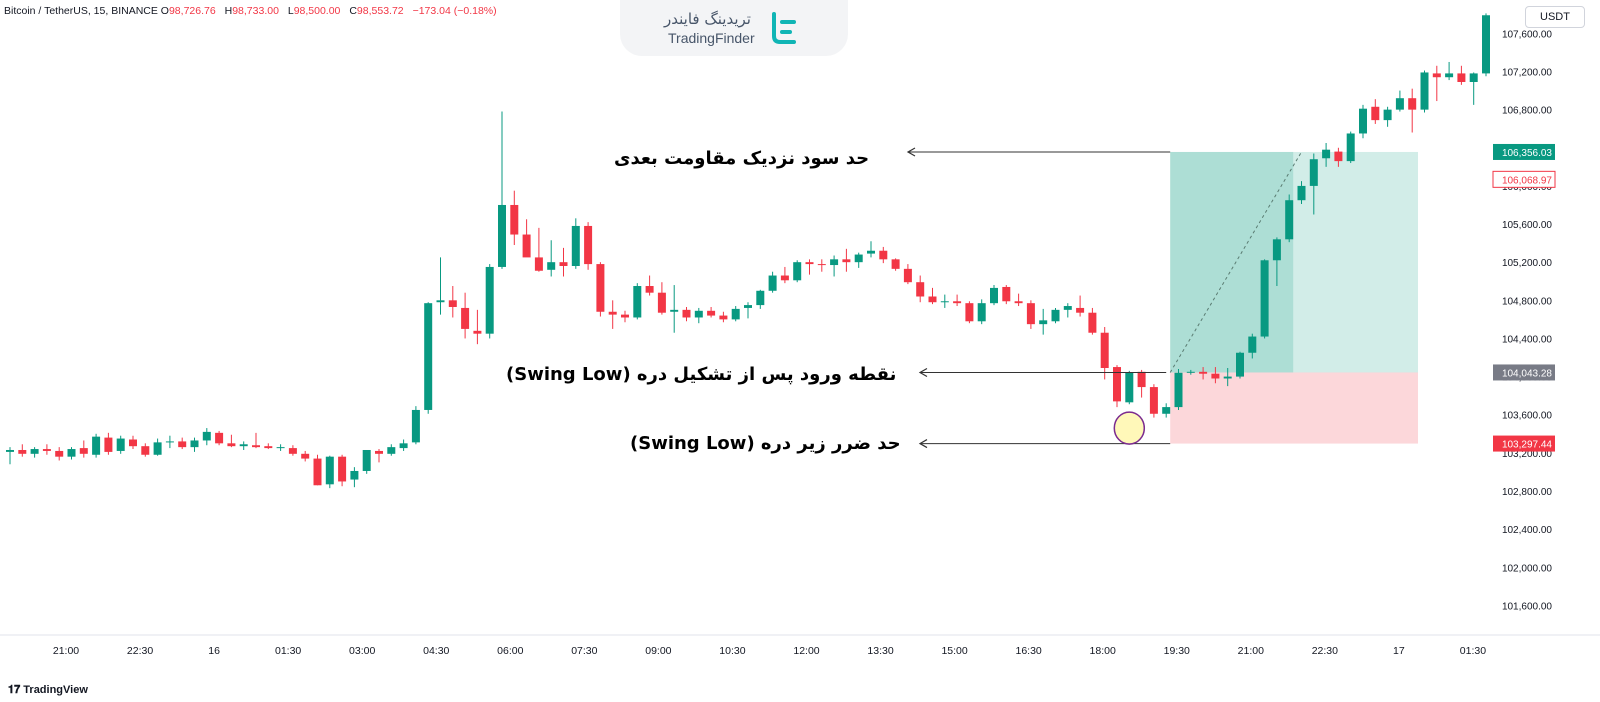 The image size is (1600, 702). What do you see at coordinates (1524, 443) in the screenshot?
I see `price-tag: 103,297.44` at bounding box center [1524, 443].